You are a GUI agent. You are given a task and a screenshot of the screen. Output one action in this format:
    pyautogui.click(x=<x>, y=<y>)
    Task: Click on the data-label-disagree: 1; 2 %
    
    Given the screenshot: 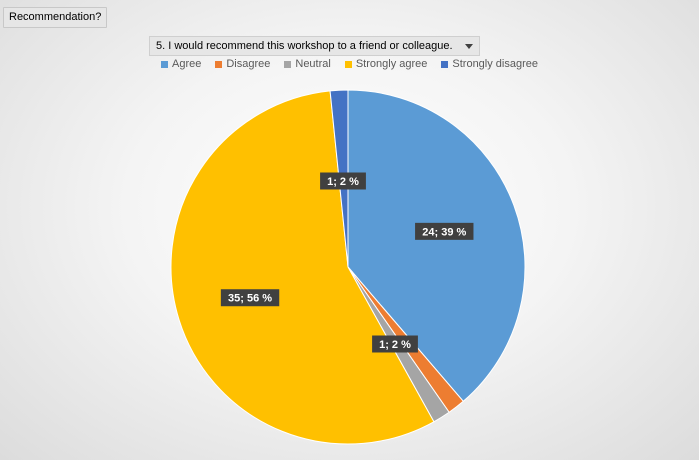 What is the action you would take?
    pyautogui.click(x=395, y=344)
    